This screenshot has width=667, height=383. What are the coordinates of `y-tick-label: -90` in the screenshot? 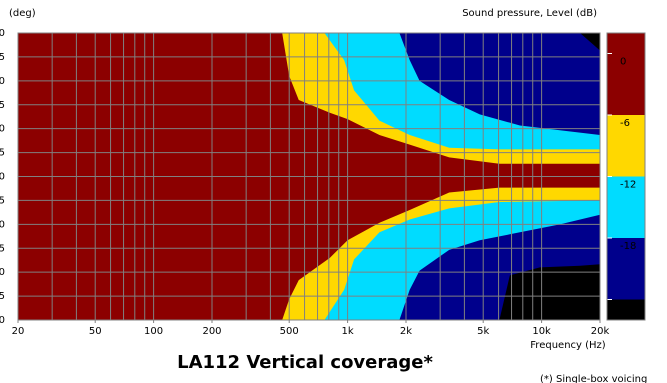 It's located at (2, 320).